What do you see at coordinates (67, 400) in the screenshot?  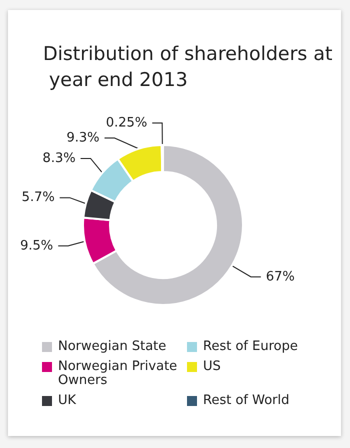 I see `legend-label: UK` at bounding box center [67, 400].